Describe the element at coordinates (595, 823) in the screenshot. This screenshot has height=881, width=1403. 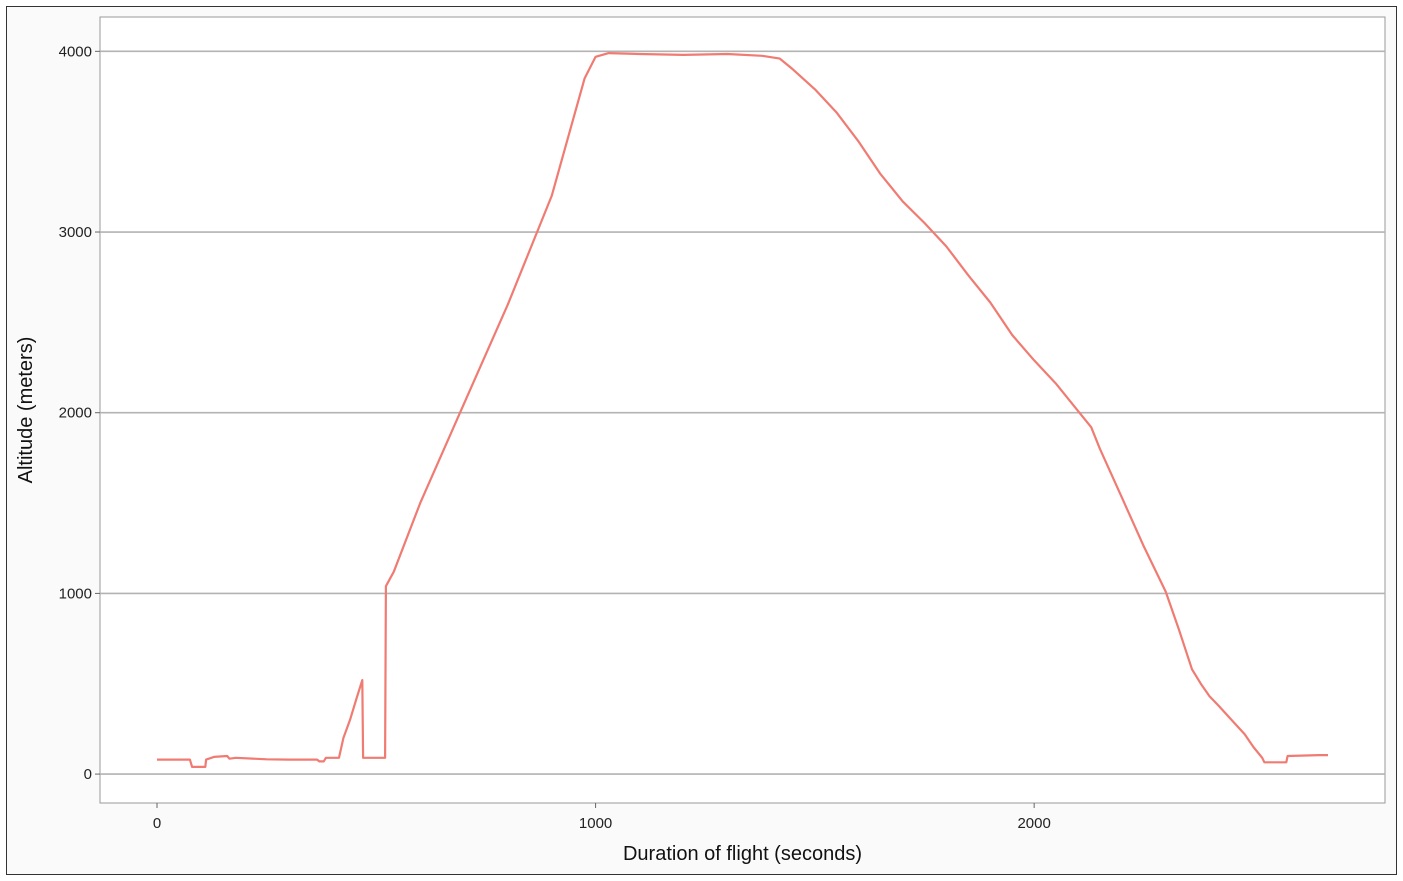
I see `x-tick-label: 1000` at that location.